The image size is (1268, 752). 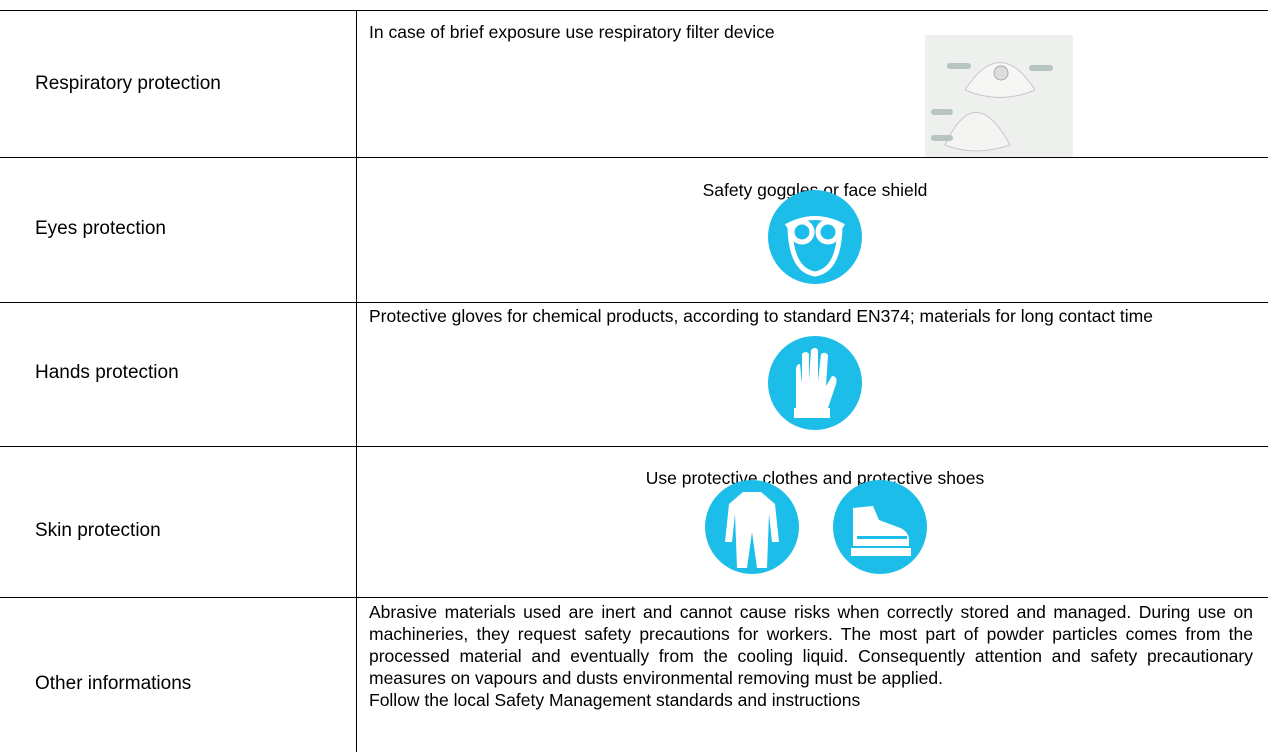 I want to click on row-text: Safety goggles or face shield, so click(x=815, y=190).